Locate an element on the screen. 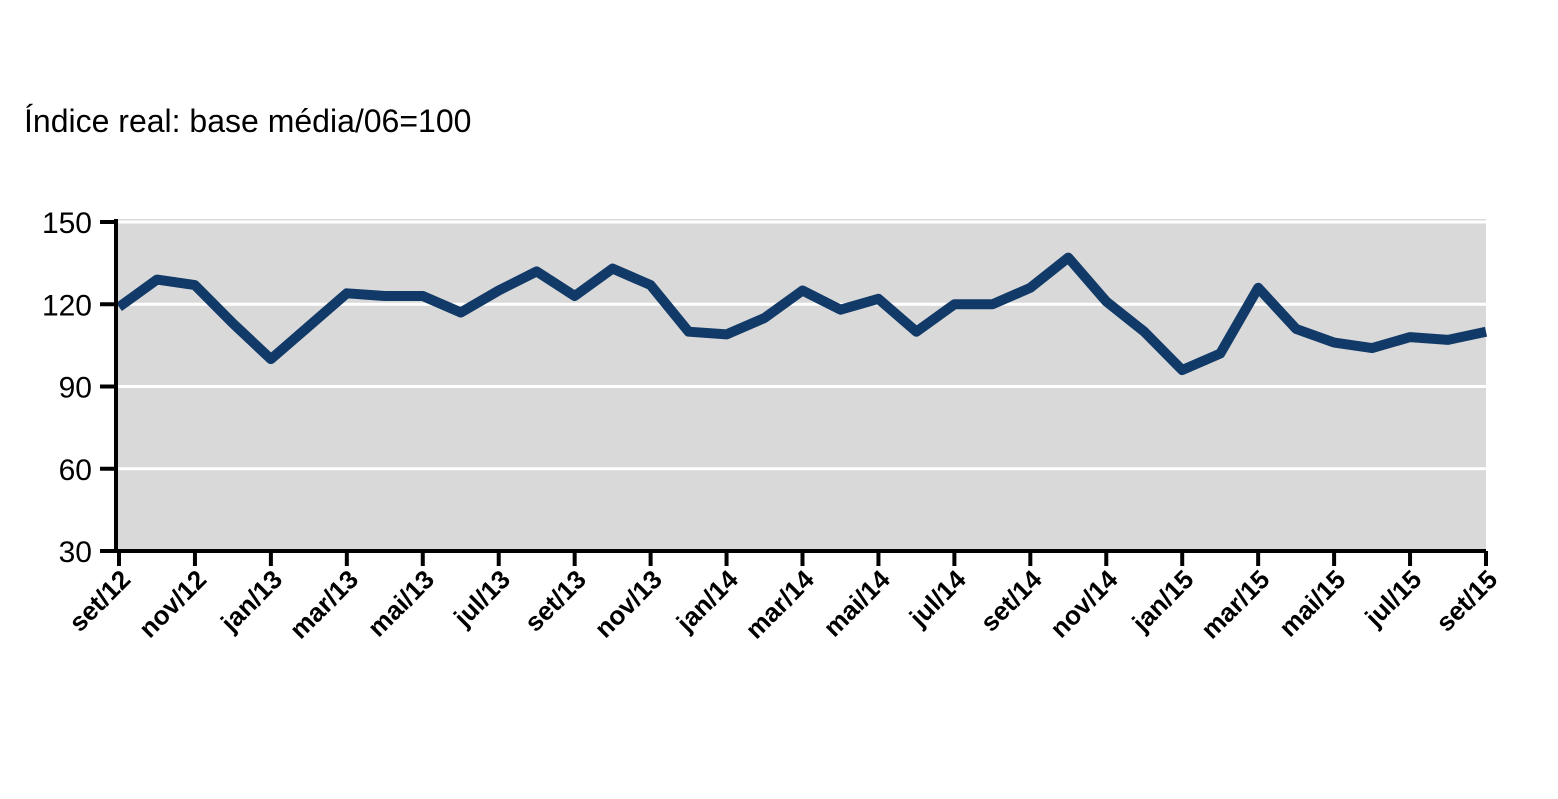 This screenshot has height=799, width=1558. x-axis-label-jan-14: jan/14 is located at coordinates (707, 601).